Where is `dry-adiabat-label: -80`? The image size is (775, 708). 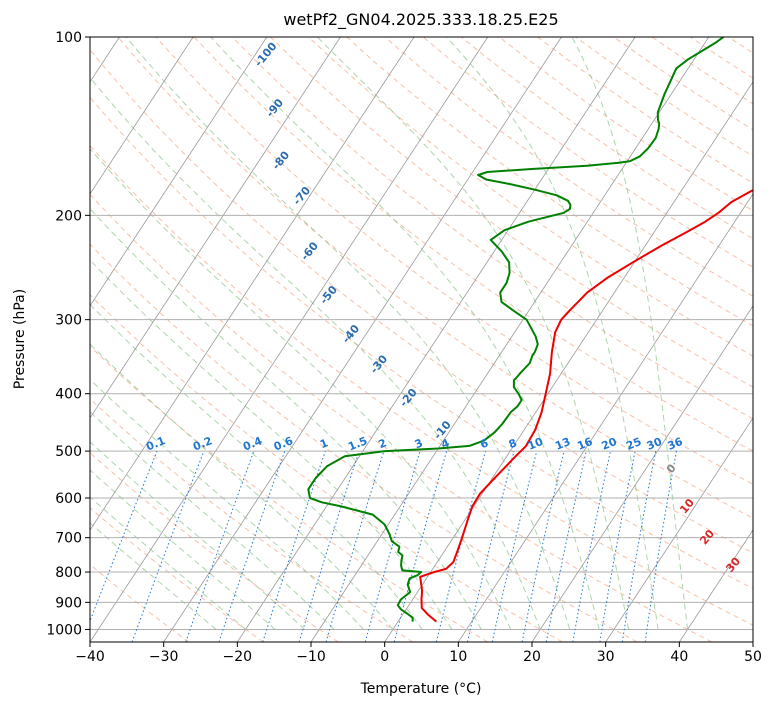
dry-adiabat-label: -80 is located at coordinates (281, 160).